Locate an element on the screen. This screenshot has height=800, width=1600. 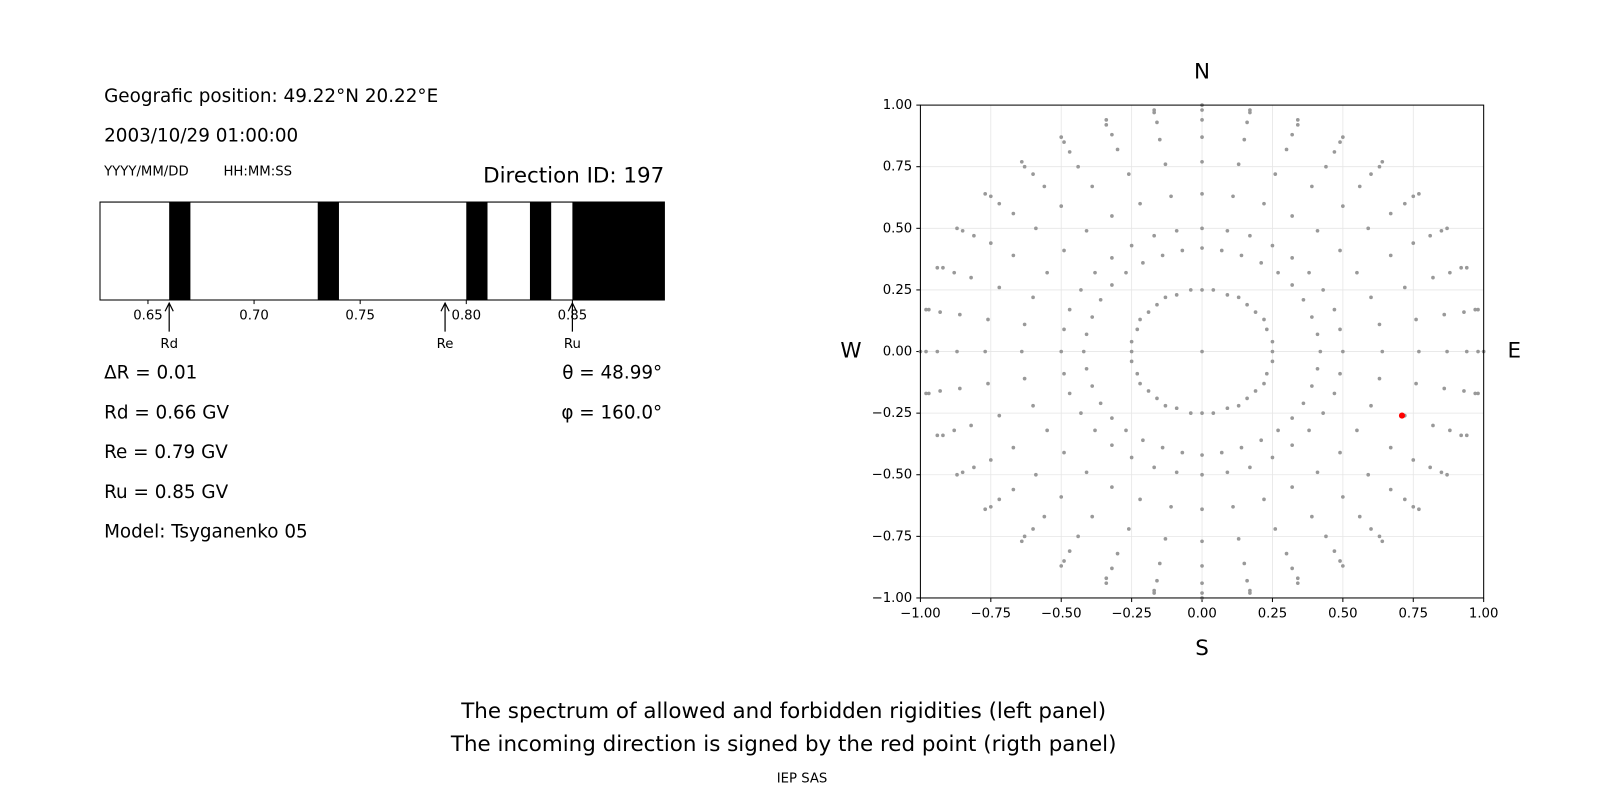
x-tick-label: 0.75 is located at coordinates (360, 315).